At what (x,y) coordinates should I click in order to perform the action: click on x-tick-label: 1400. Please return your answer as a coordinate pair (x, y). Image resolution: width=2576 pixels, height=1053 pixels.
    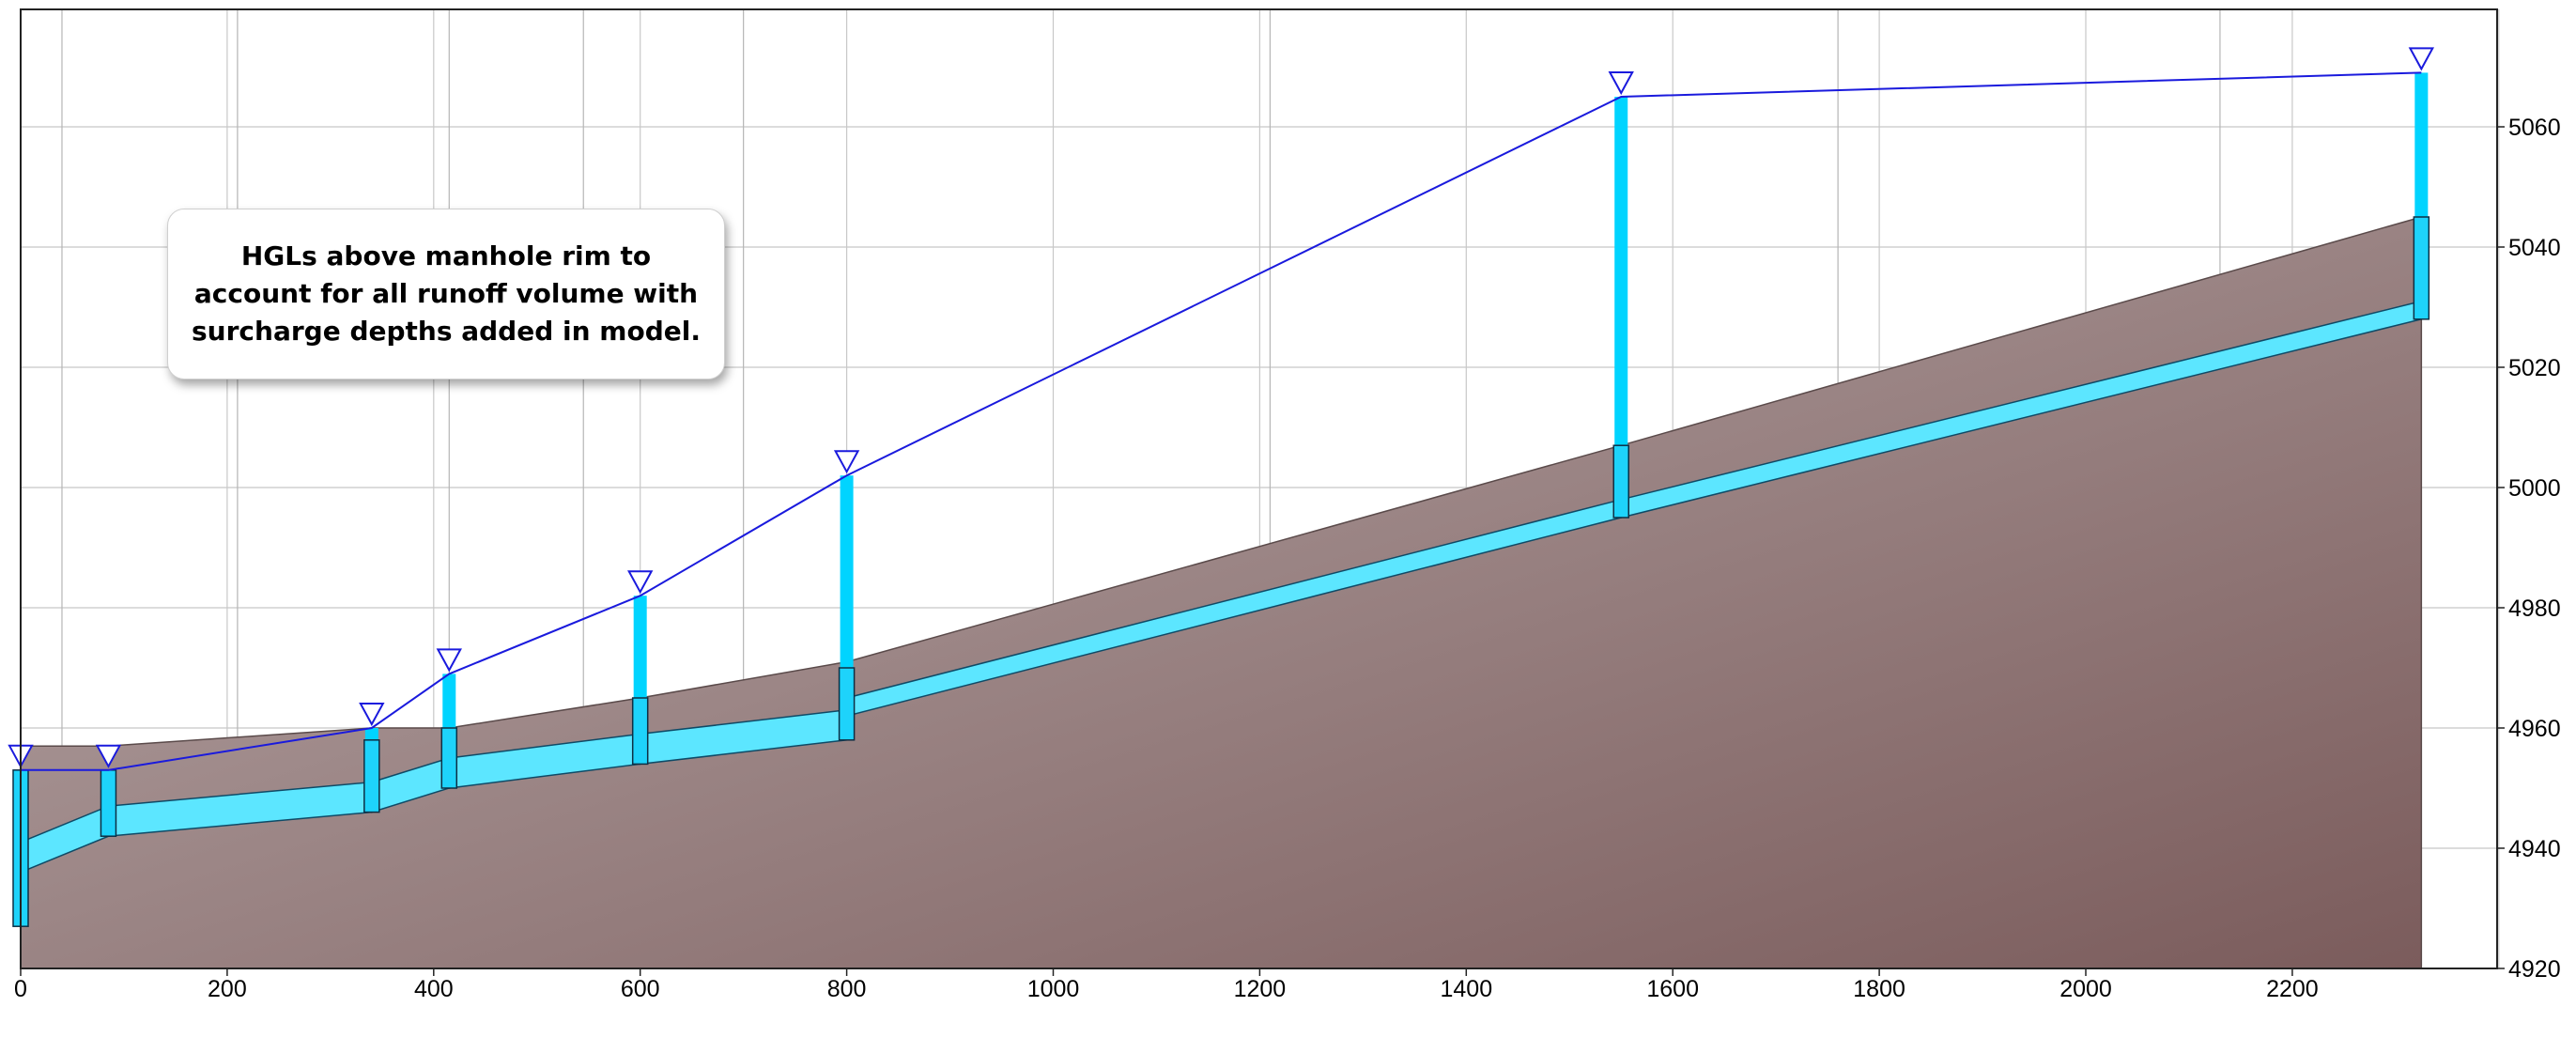
    Looking at the image, I should click on (1466, 989).